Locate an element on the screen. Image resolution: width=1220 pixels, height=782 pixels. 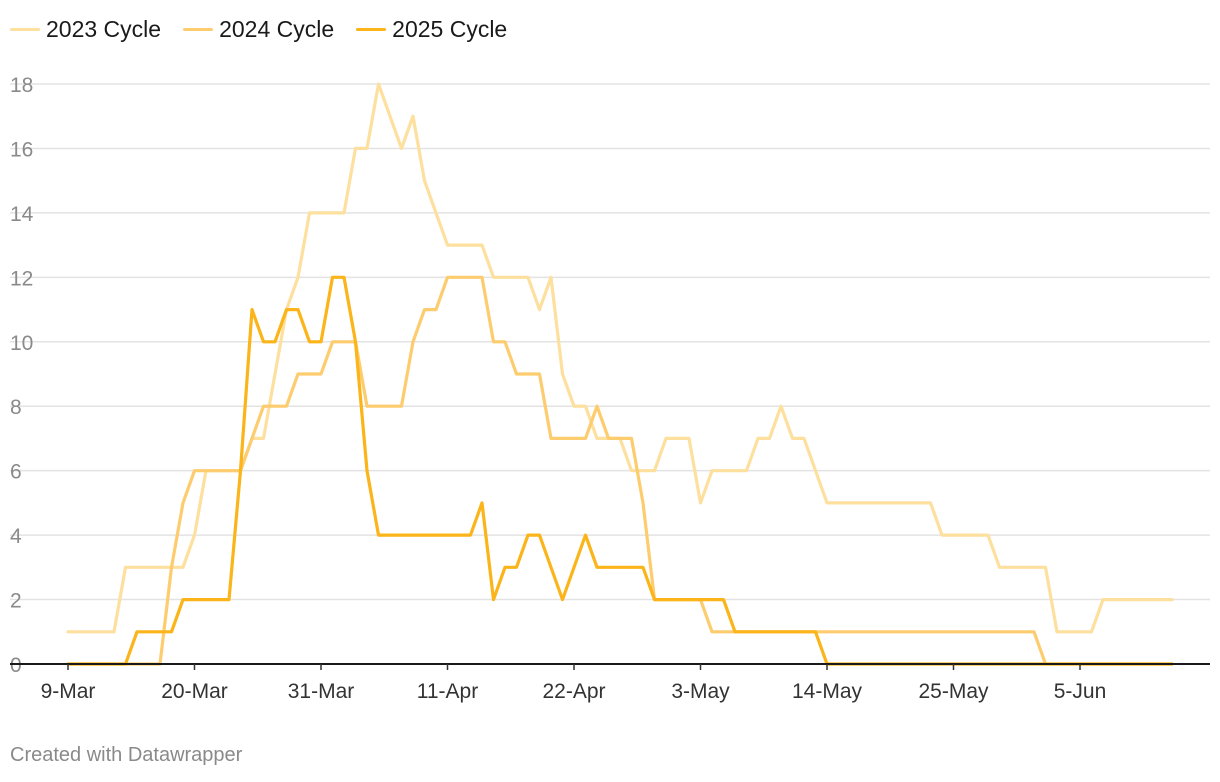
chart-legend: 2023 Cycle 2024 Cycle 2025 Cycle is located at coordinates (258, 29).